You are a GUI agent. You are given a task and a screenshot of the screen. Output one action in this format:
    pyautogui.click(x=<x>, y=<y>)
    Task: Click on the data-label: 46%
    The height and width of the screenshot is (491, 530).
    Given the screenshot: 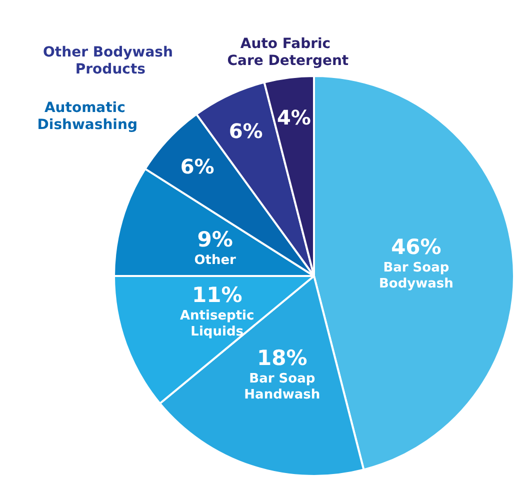 What is the action you would take?
    pyautogui.click(x=416, y=247)
    